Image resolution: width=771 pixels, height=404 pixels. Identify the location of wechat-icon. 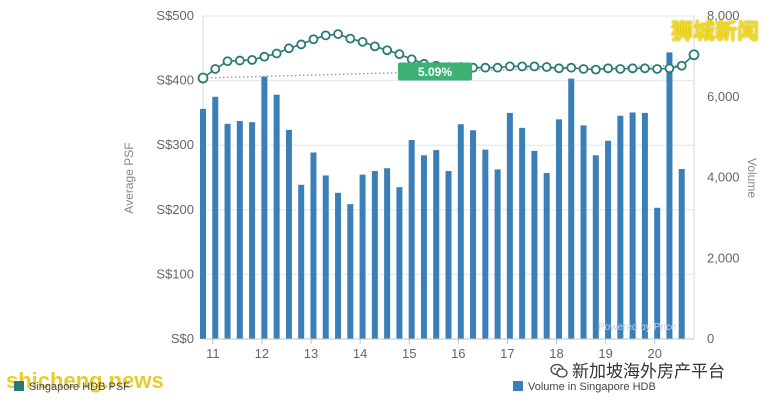
(559, 370).